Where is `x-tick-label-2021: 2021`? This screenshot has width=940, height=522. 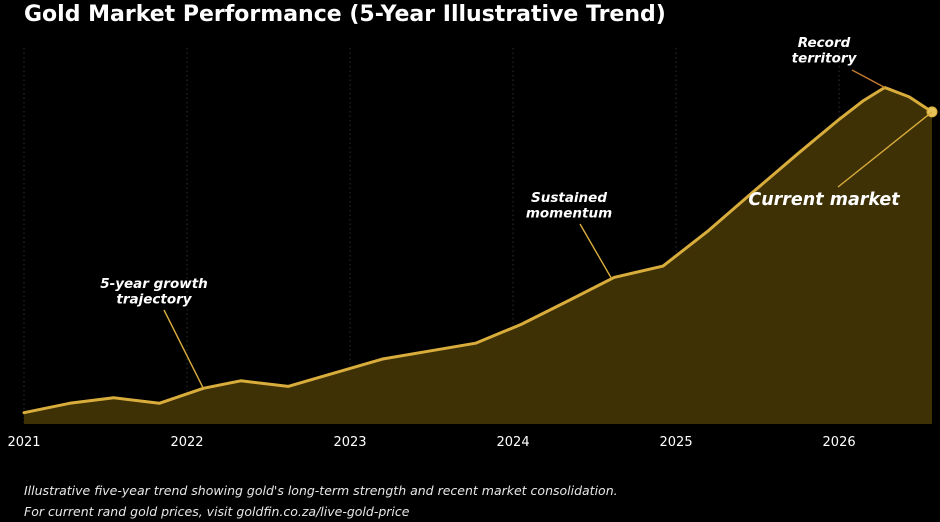 x-tick-label-2021: 2021 is located at coordinates (23, 442).